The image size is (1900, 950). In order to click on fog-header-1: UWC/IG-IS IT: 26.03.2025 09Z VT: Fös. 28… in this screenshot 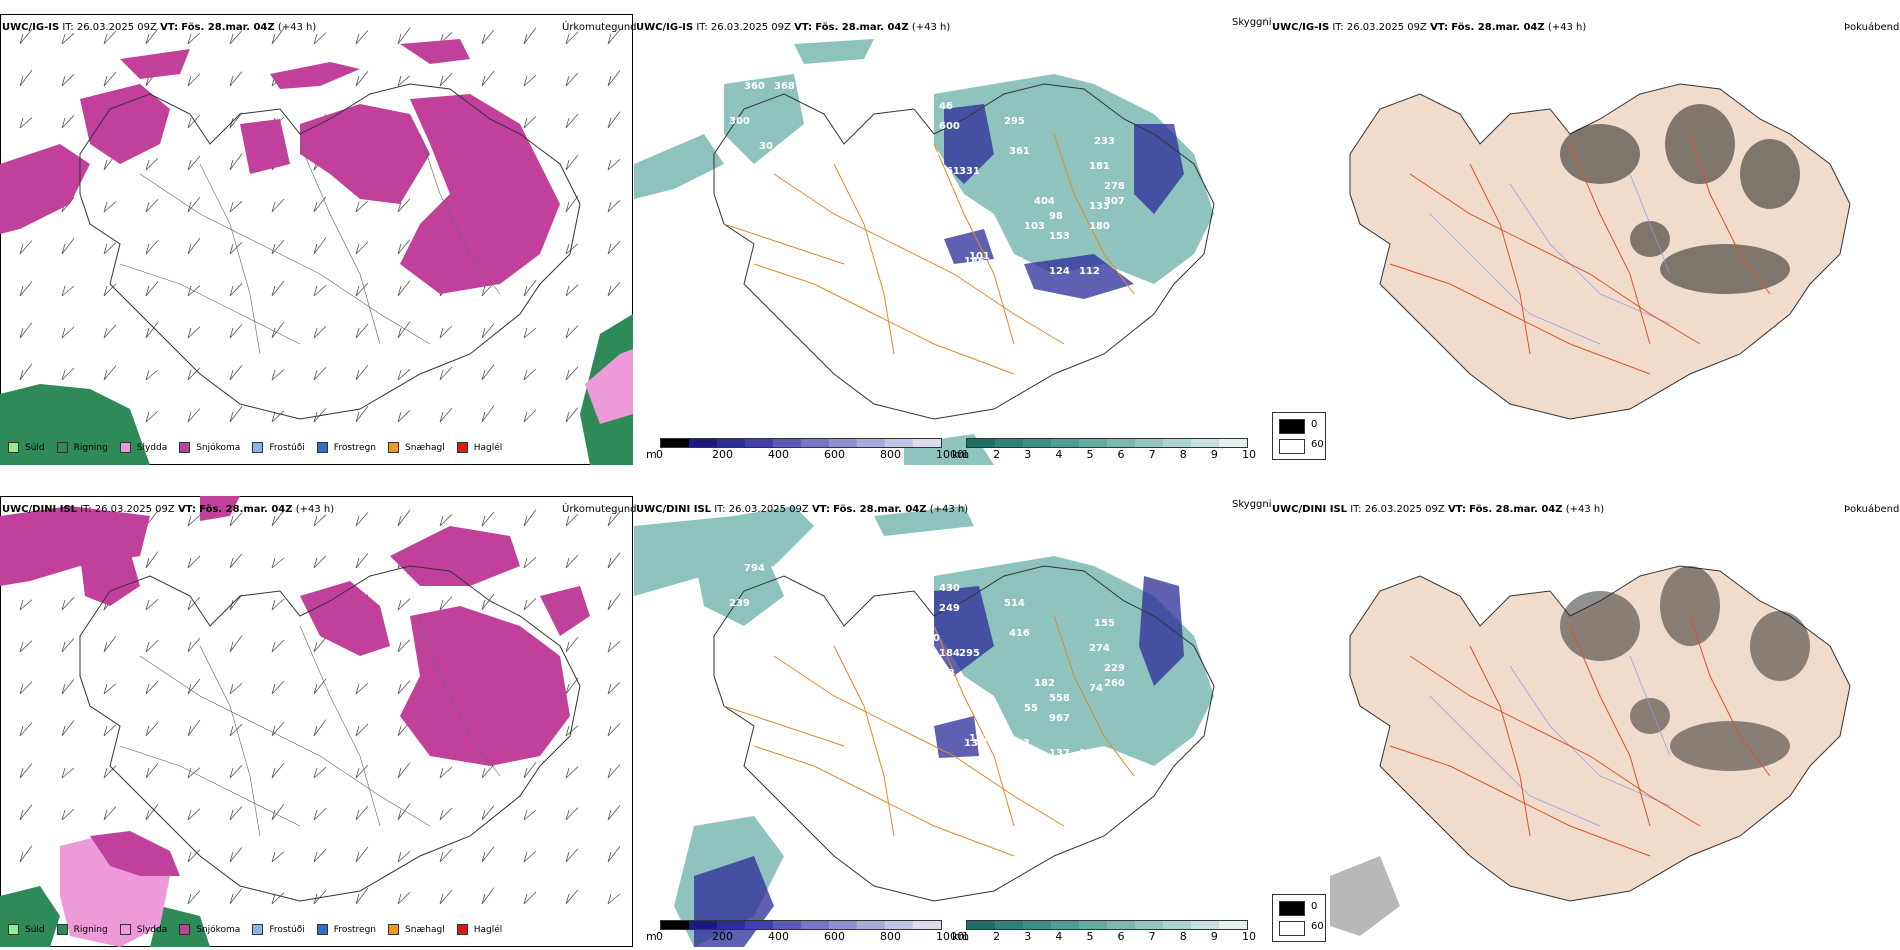, I will do `click(1429, 27)`.